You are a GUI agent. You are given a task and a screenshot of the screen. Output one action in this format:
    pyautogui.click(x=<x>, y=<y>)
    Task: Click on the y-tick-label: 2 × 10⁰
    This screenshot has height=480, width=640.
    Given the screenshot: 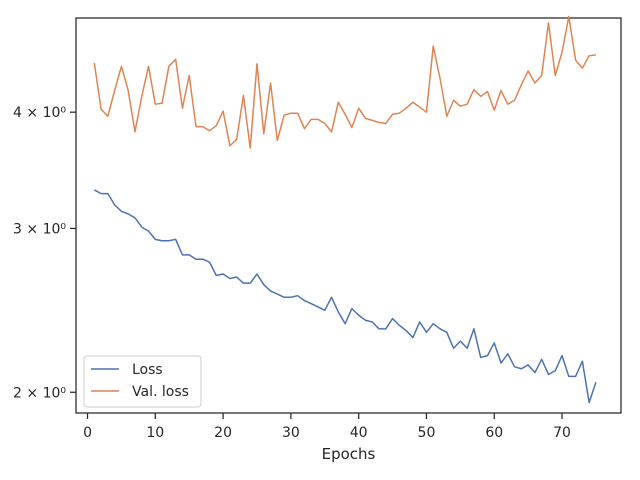 What is the action you would take?
    pyautogui.click(x=39, y=393)
    